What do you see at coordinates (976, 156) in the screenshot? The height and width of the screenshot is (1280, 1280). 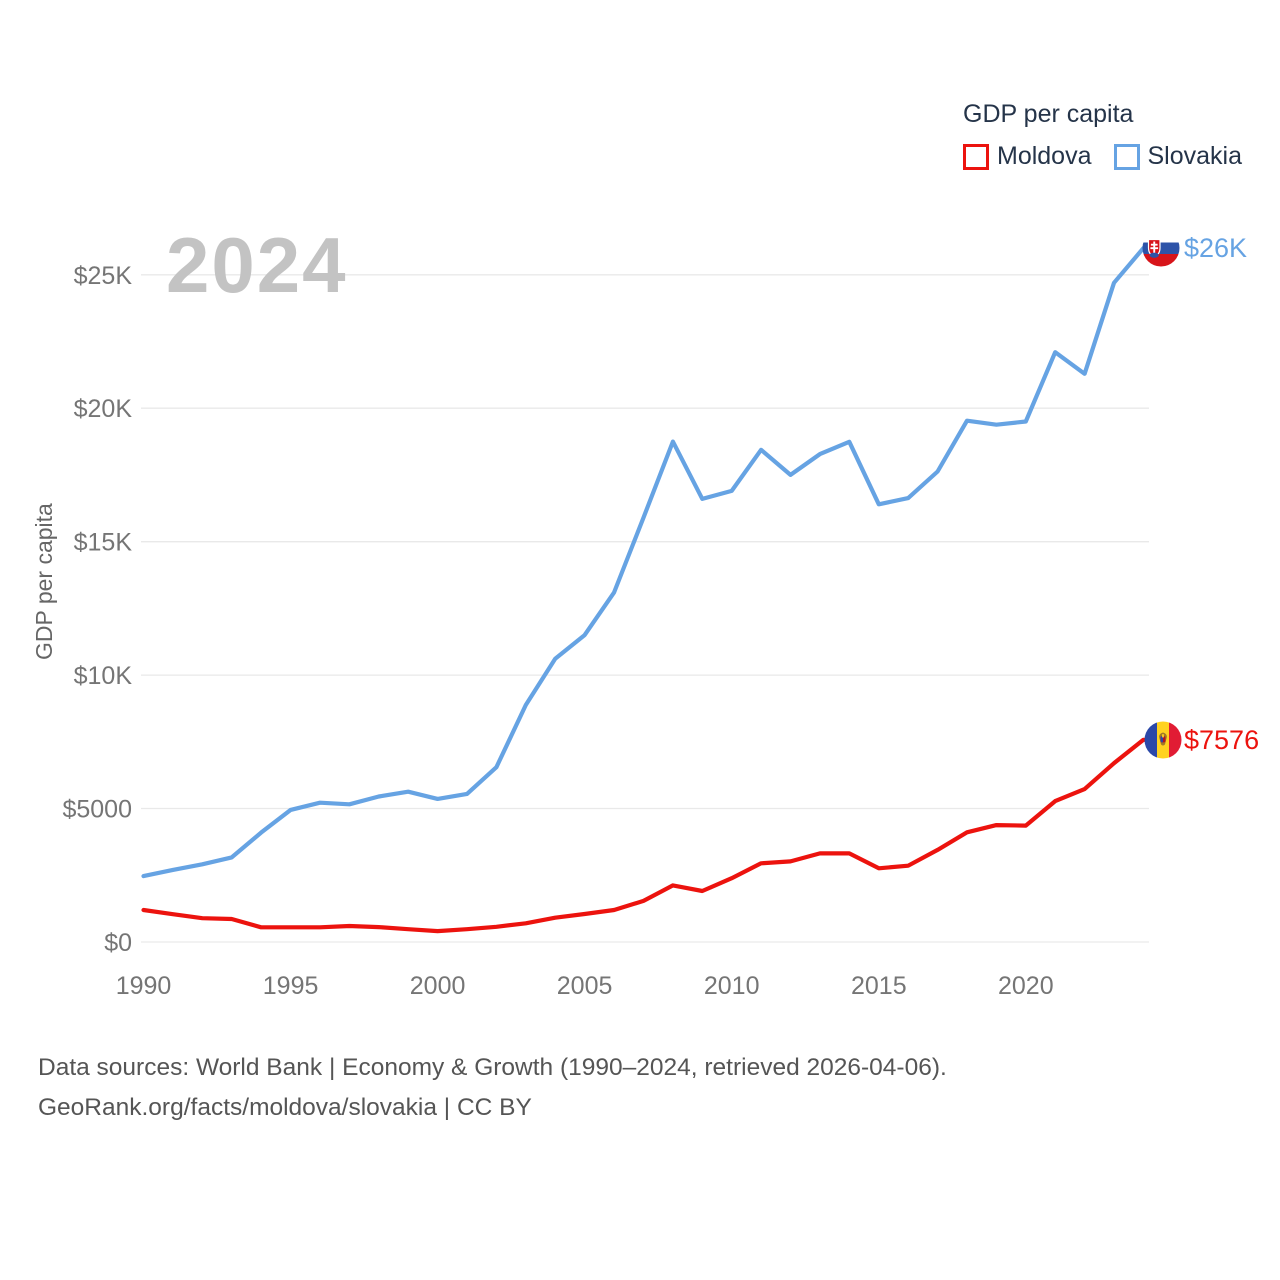 I see `moldova-swatch-icon` at bounding box center [976, 156].